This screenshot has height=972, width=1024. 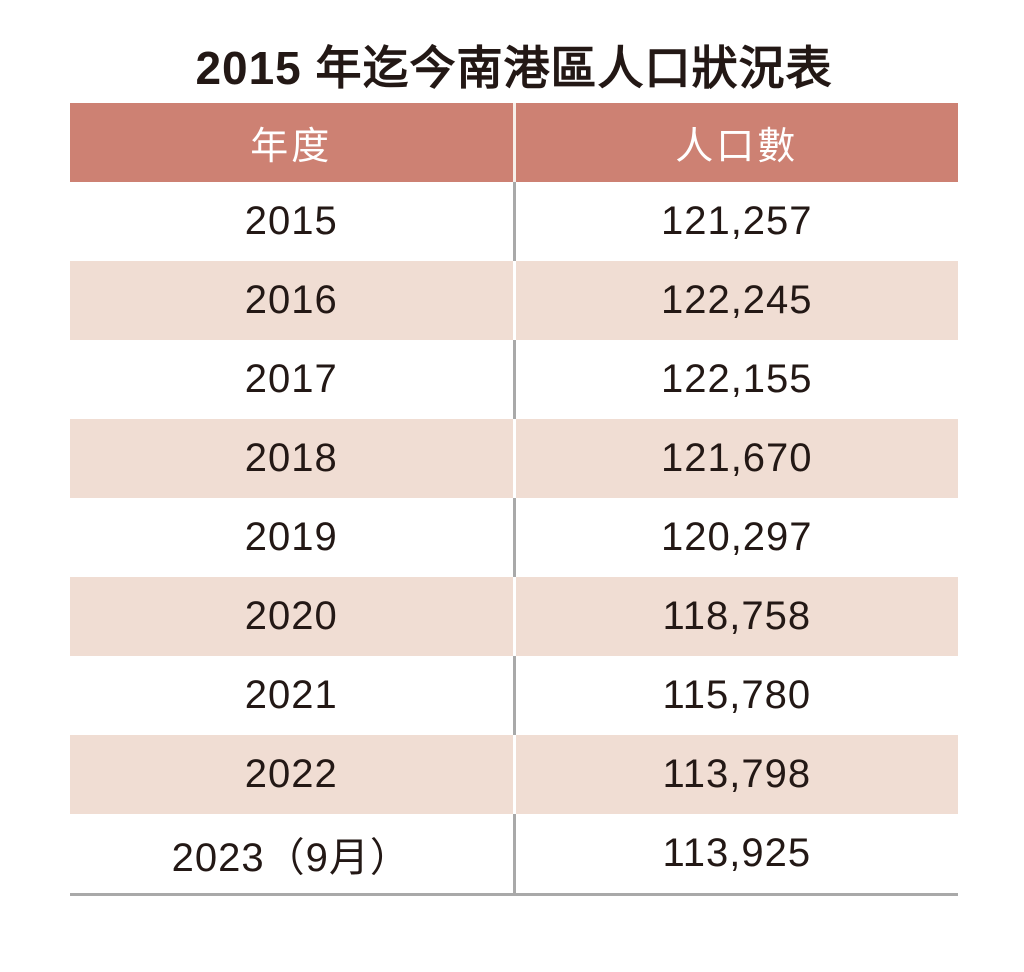 What do you see at coordinates (737, 695) in the screenshot?
I see `population-cell: 115,780` at bounding box center [737, 695].